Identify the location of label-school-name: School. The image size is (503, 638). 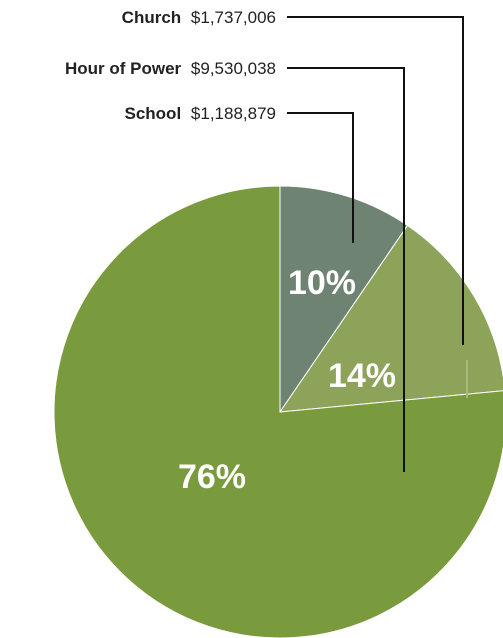
(153, 113).